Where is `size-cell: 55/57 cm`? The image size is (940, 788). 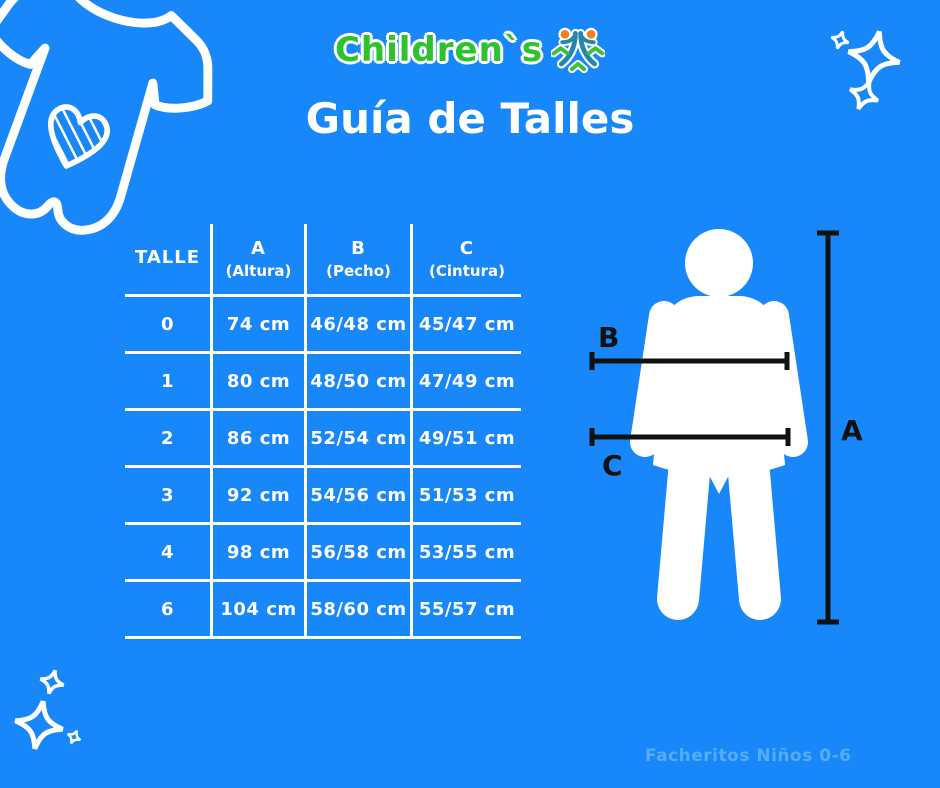
size-cell: 55/57 cm is located at coordinates (467, 610).